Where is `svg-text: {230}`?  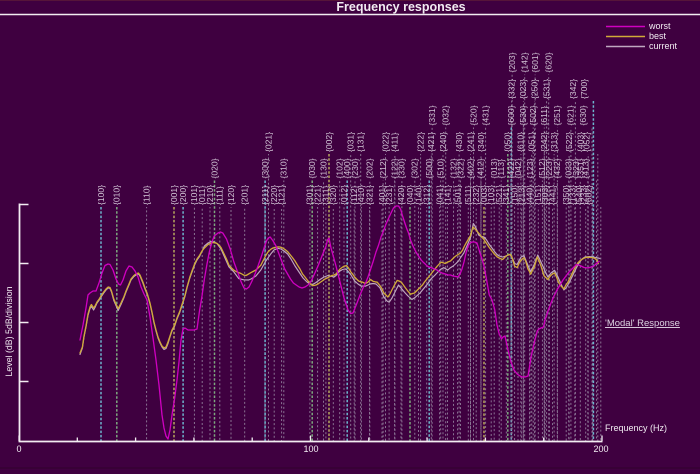
svg-text: {230} is located at coordinates (355, 168).